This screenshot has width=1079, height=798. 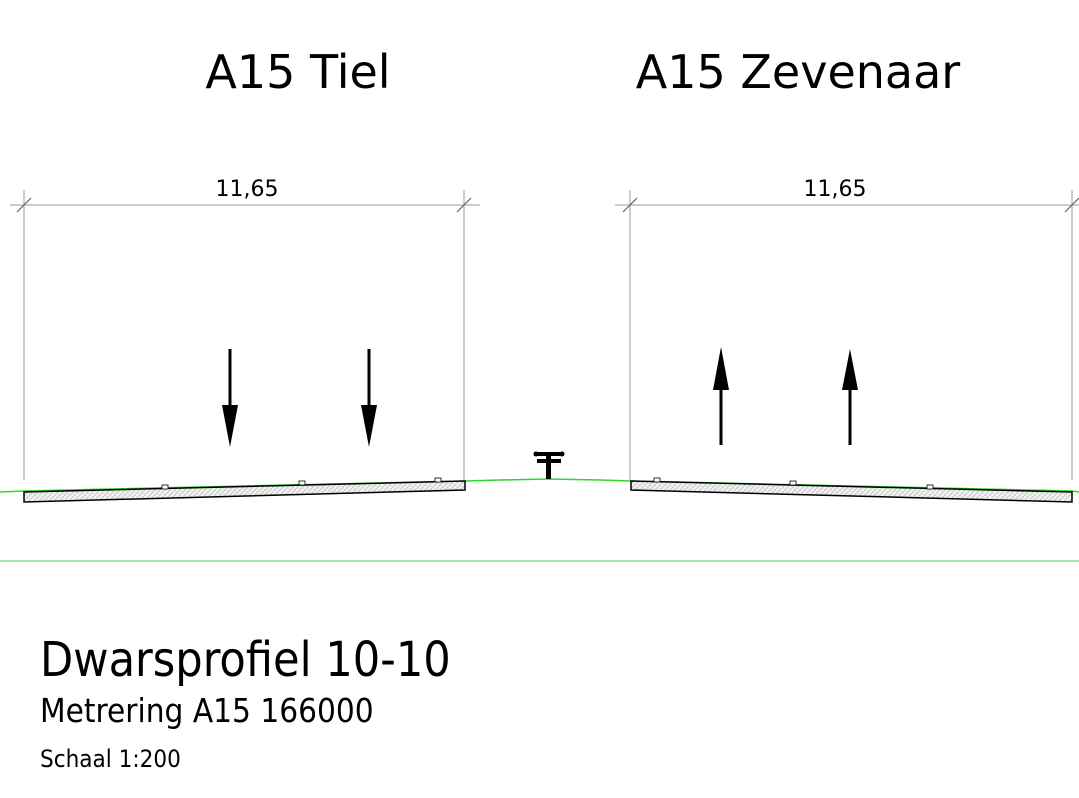 What do you see at coordinates (721, 396) in the screenshot?
I see `lane-arrow-right-1-up-icon` at bounding box center [721, 396].